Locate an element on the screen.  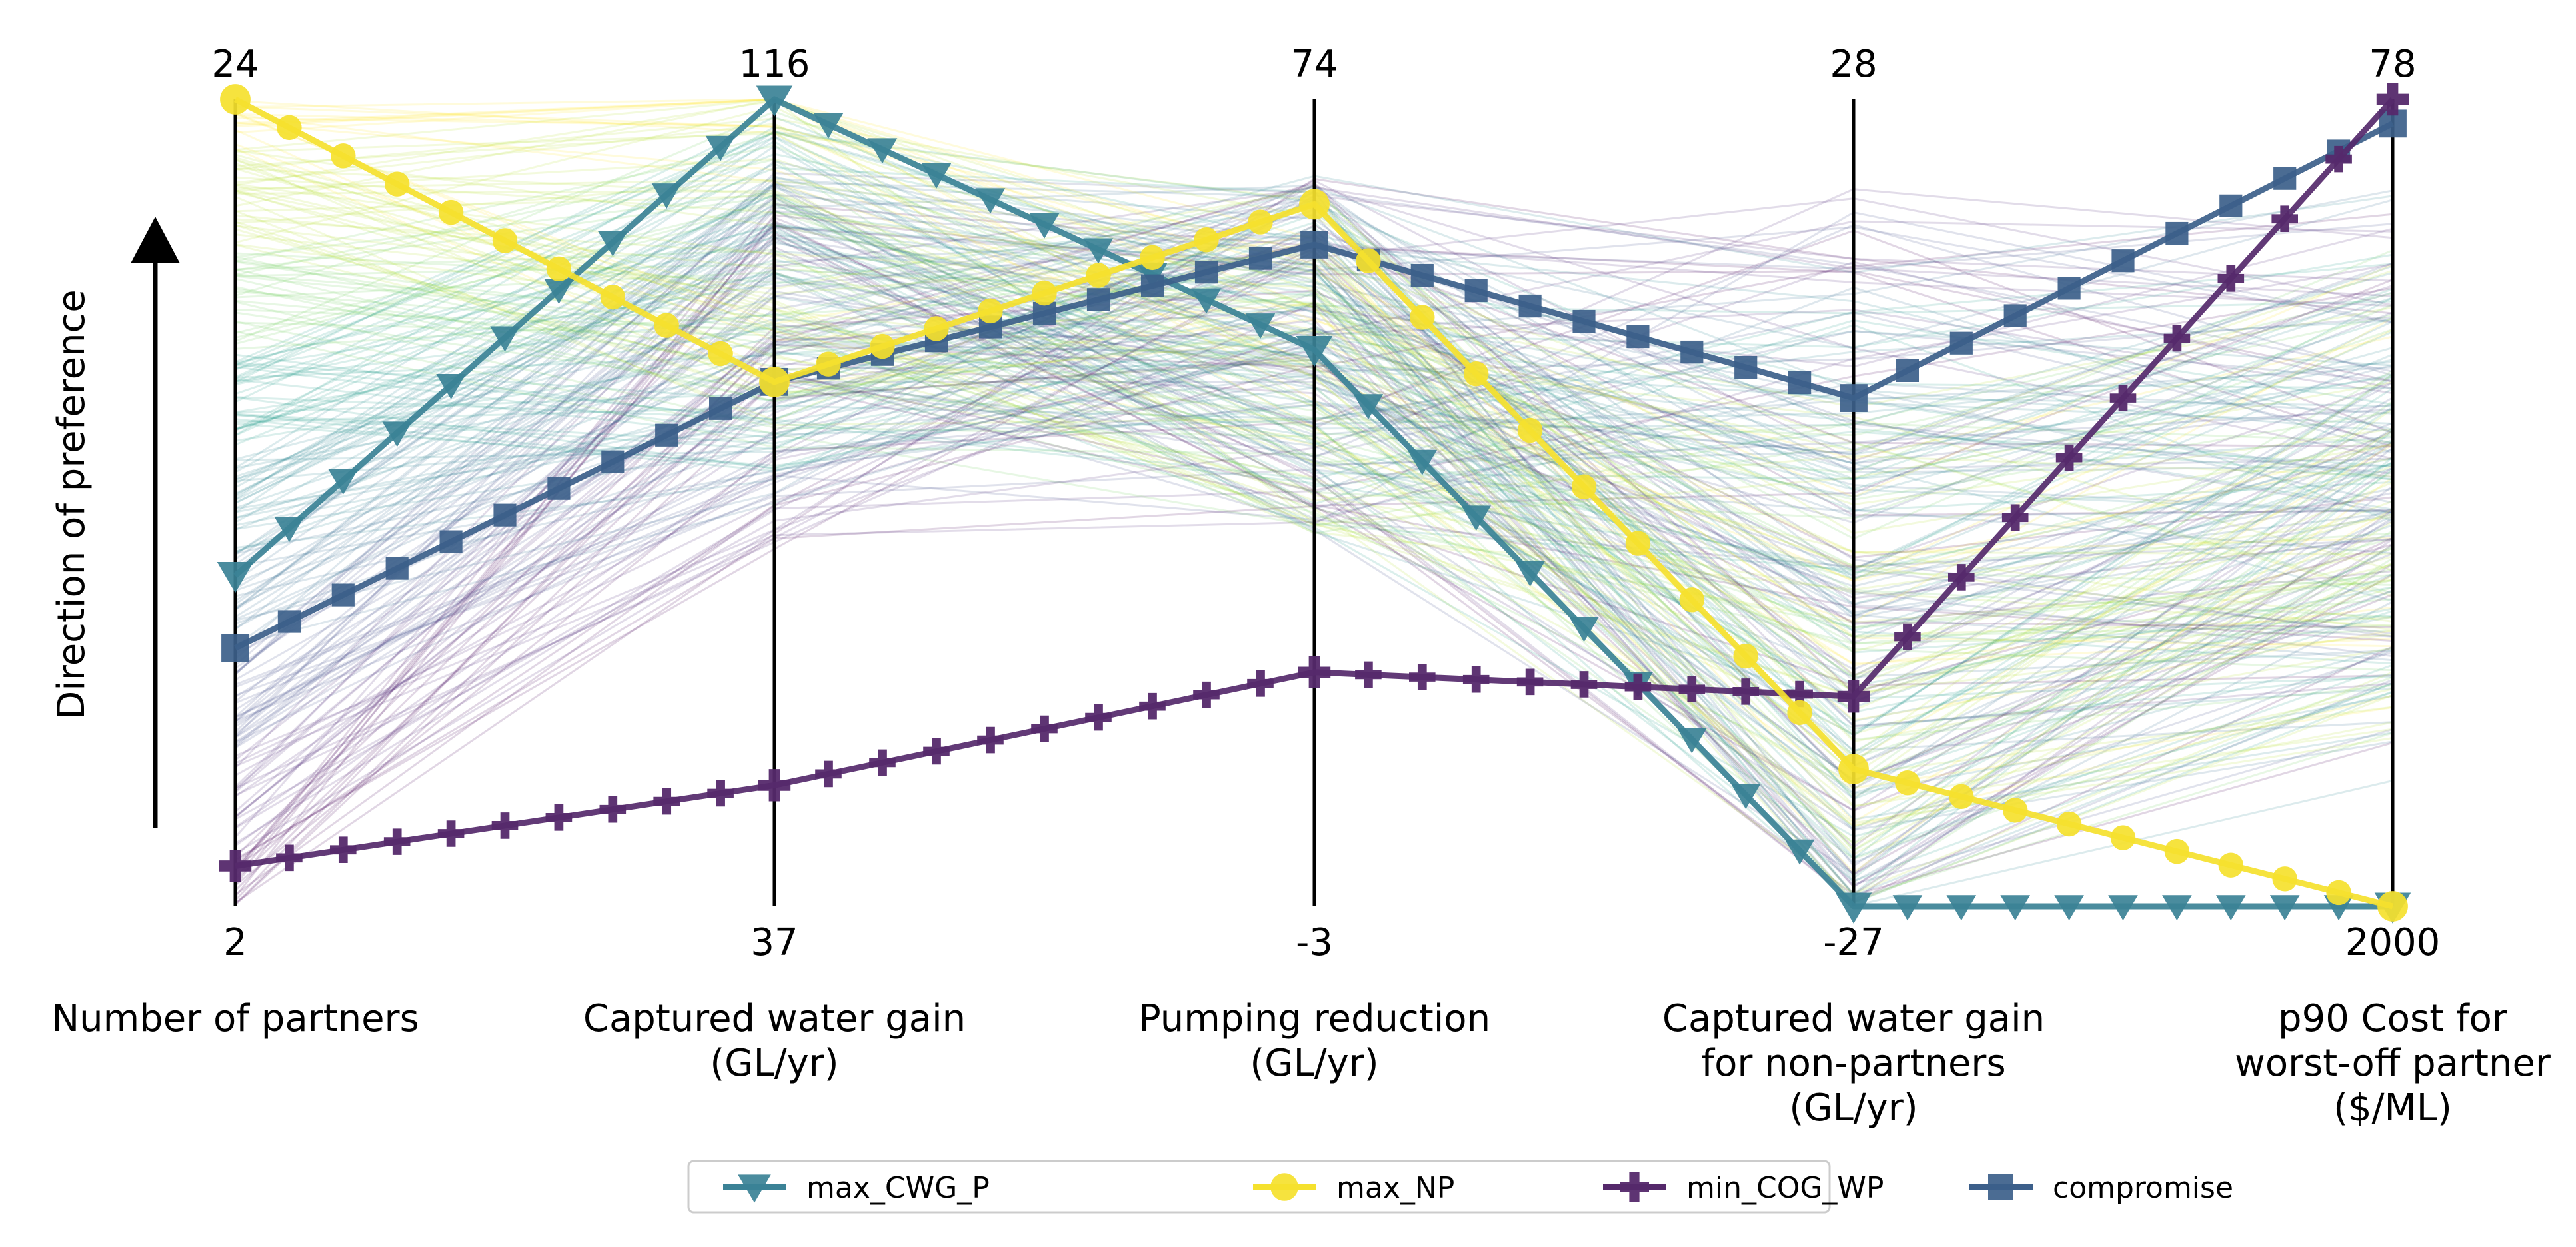
axis-title-4-line-3: (GL/yr) is located at coordinates (1854, 1108).